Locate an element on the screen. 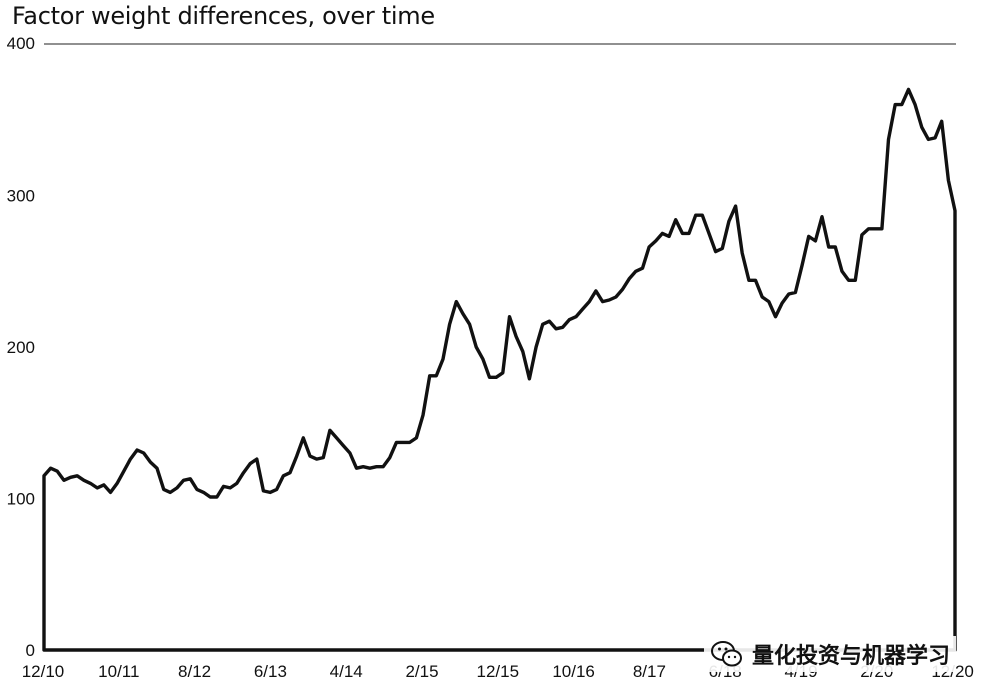 This screenshot has height=683, width=990. watermark-text: 量化投资与机器学习 is located at coordinates (851, 656).